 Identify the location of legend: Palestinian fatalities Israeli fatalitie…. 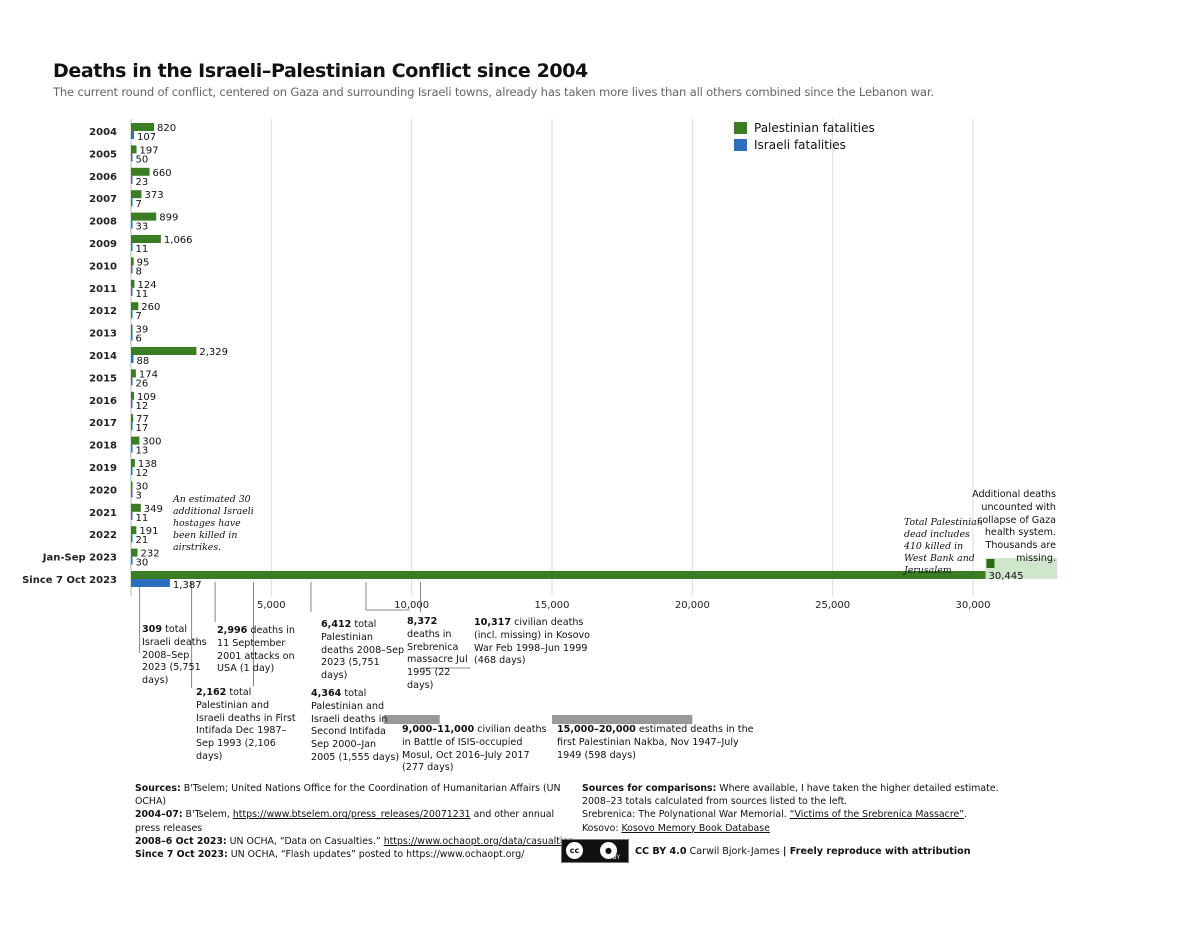
(804, 137).